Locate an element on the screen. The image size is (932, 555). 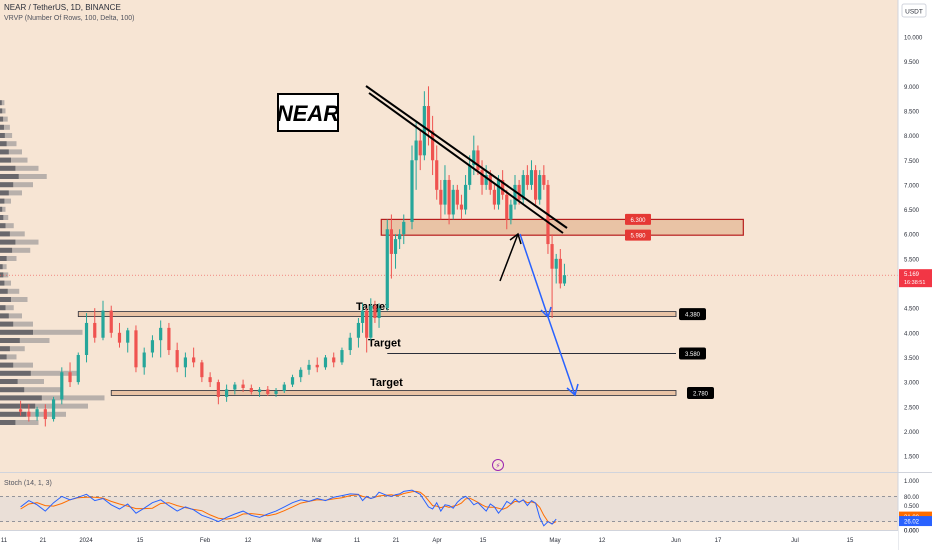
currency-box is located at coordinates (914, 10).